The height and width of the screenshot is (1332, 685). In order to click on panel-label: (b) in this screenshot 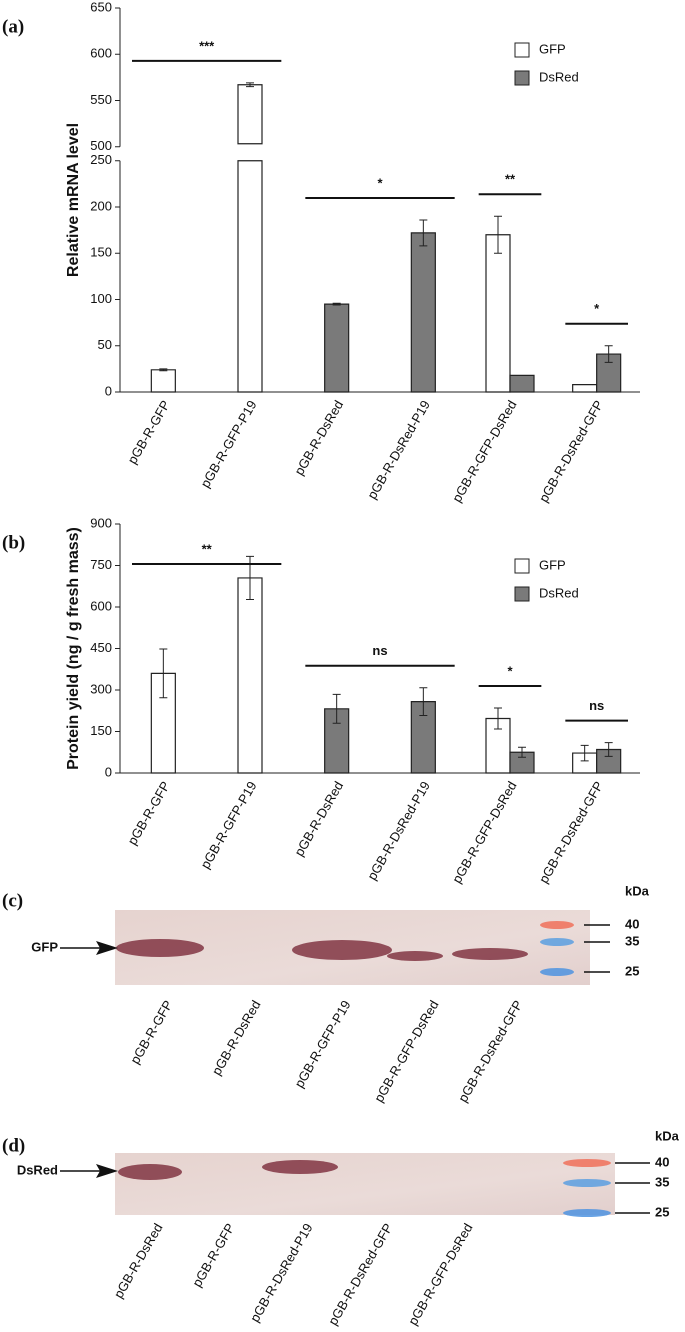, I will do `click(13, 542)`.